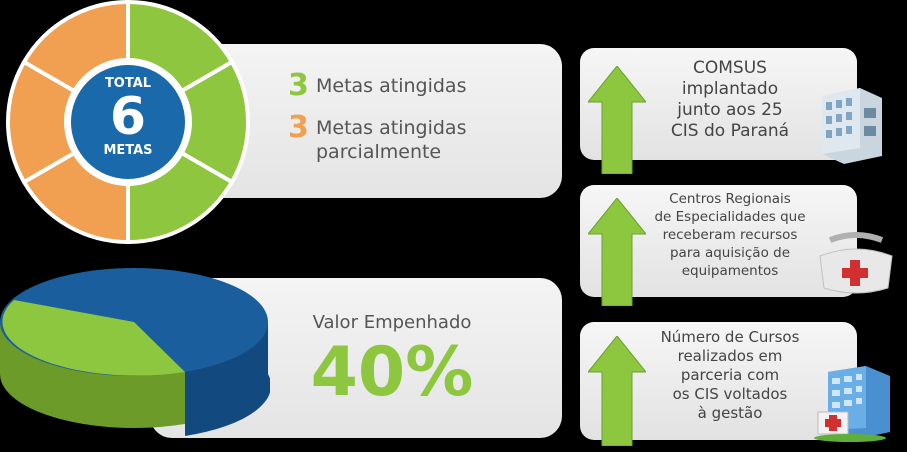 The image size is (907, 452). Describe the element at coordinates (128, 150) in the screenshot. I see `metas-label: METAS` at that location.